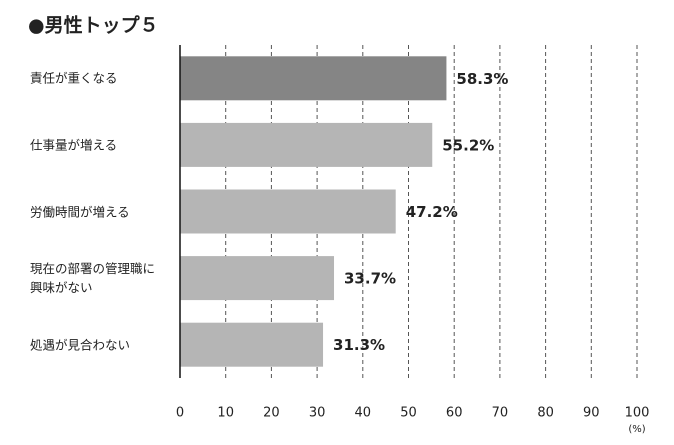  Describe the element at coordinates (545, 413) in the screenshot. I see `x-tick-label: 80` at that location.